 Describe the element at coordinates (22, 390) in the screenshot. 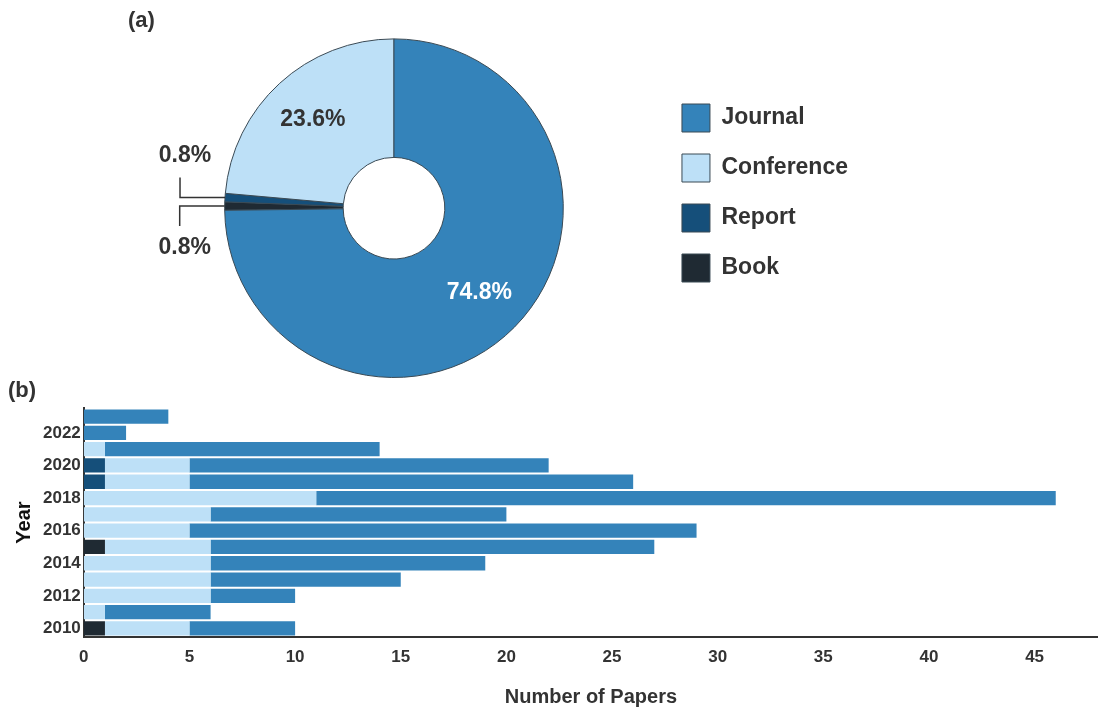

I see `chart-title: (b)` at that location.